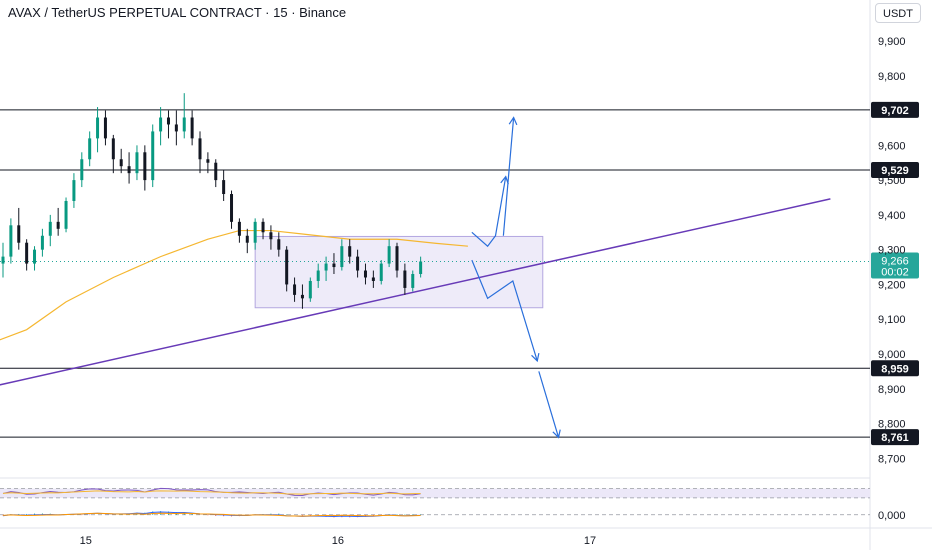 This screenshot has height=550, width=932. Describe the element at coordinates (892, 425) in the screenshot. I see `price-tick-label: 8,800` at that location.